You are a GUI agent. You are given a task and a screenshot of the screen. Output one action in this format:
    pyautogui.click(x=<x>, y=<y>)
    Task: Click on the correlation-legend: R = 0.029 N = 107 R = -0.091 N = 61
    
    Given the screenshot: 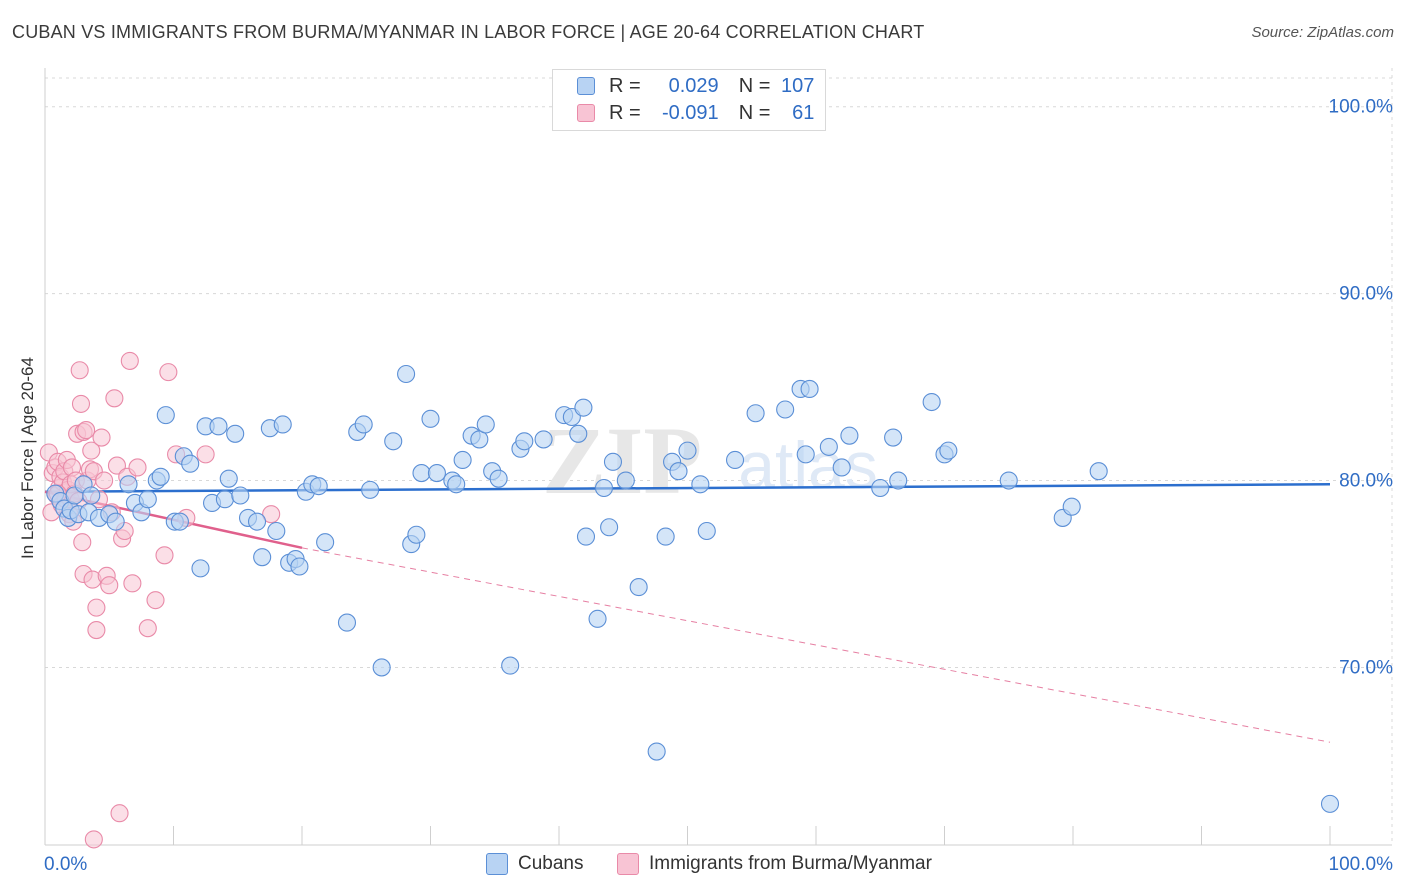 What is the action you would take?
    pyautogui.click(x=689, y=100)
    